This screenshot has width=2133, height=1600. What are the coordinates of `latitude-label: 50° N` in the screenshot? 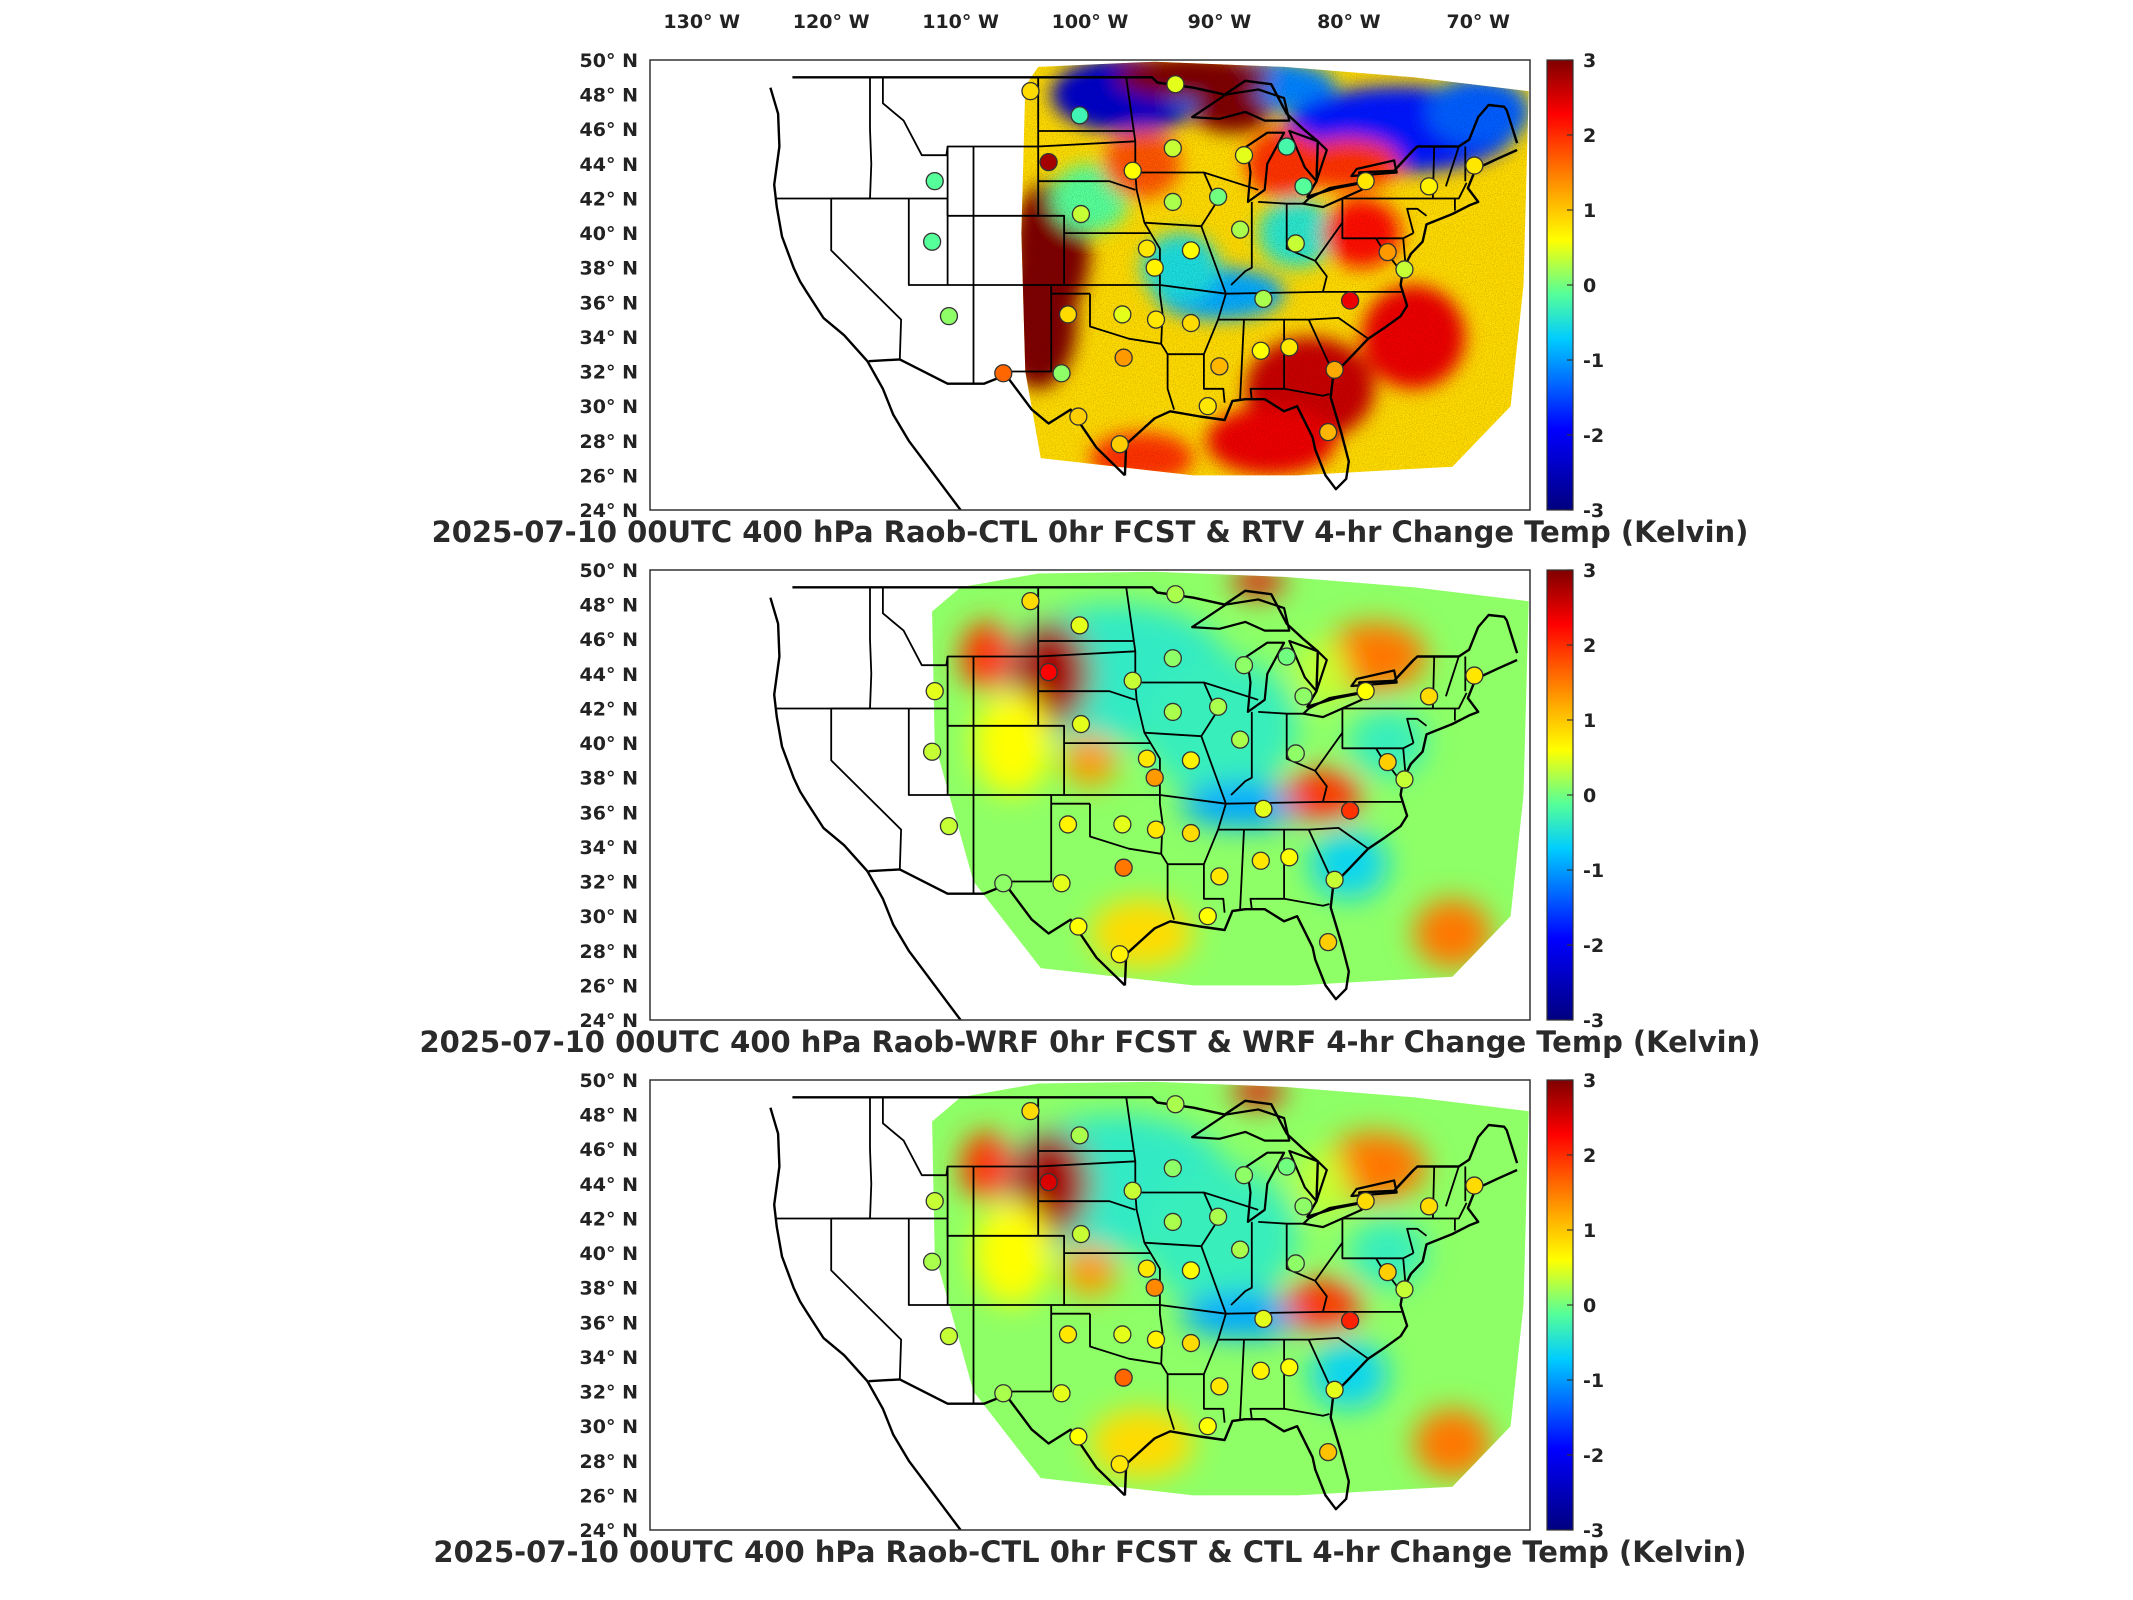 It's located at (609, 1081).